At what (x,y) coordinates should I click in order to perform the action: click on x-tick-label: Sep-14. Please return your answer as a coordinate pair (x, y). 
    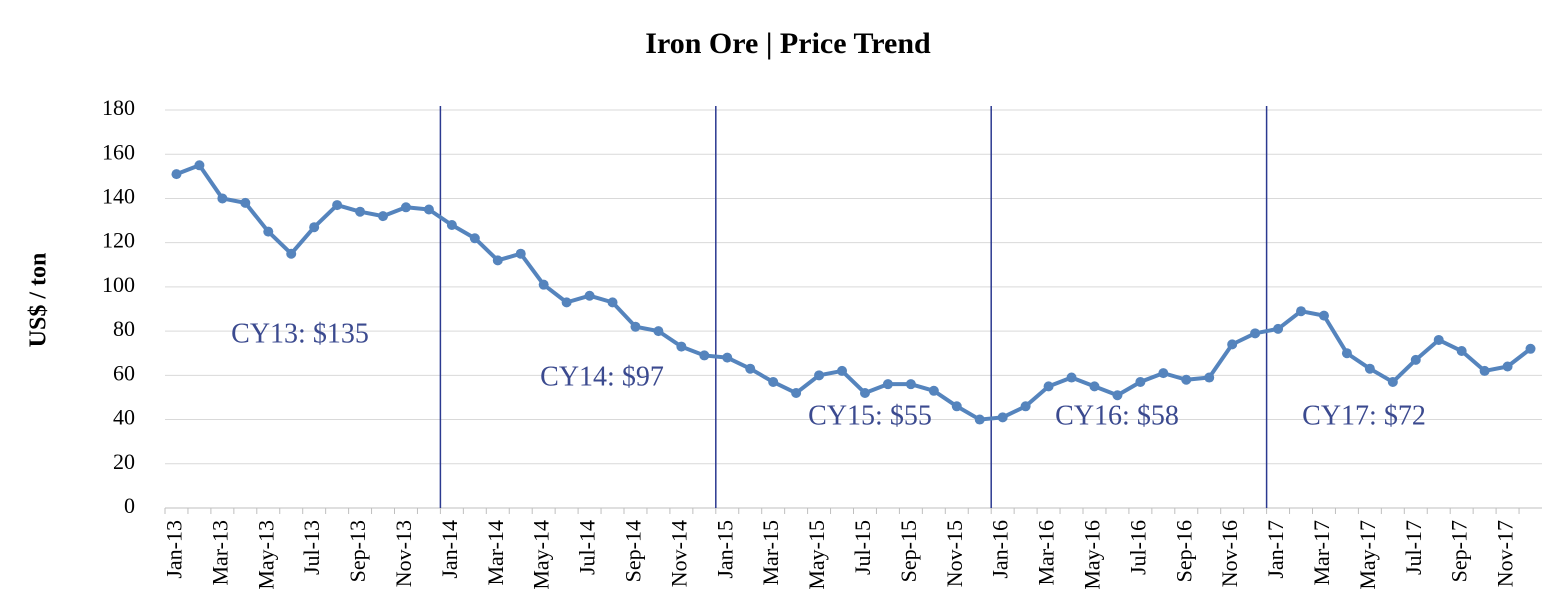
    Looking at the image, I should click on (633, 551).